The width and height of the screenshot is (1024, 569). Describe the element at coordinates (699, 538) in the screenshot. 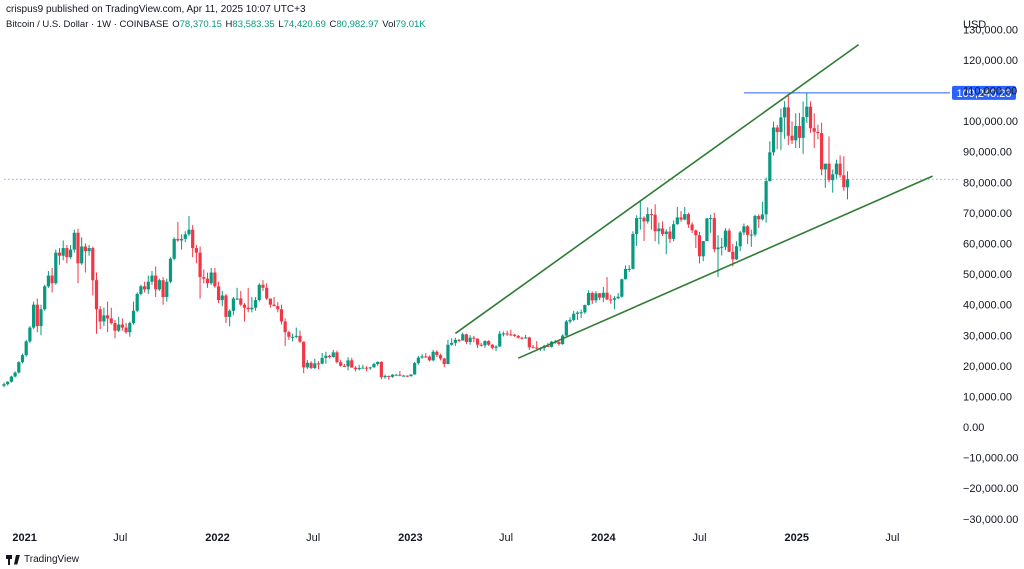

I see `x-tick-label: Jul` at that location.